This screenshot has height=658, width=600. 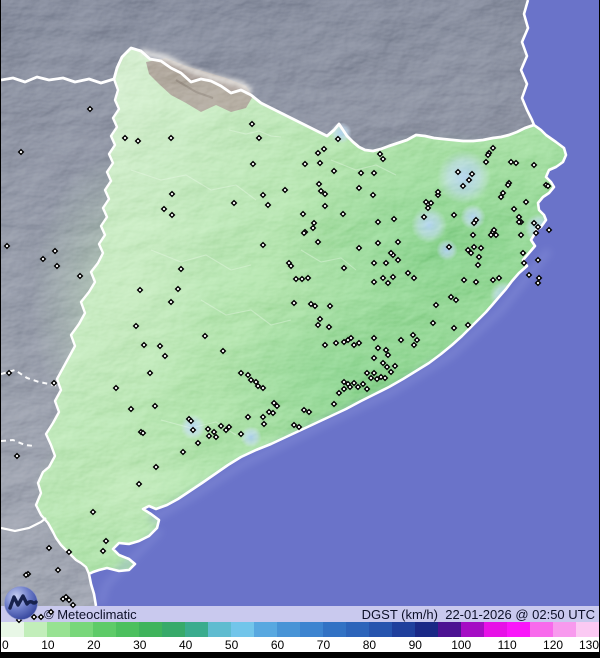 I want to click on scale-tick-label: 50, so click(x=231, y=645).